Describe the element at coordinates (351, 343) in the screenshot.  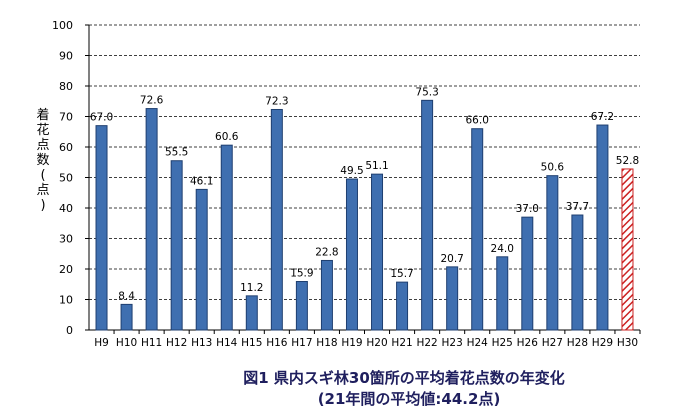
I see `x-tick-label: H19` at that location.